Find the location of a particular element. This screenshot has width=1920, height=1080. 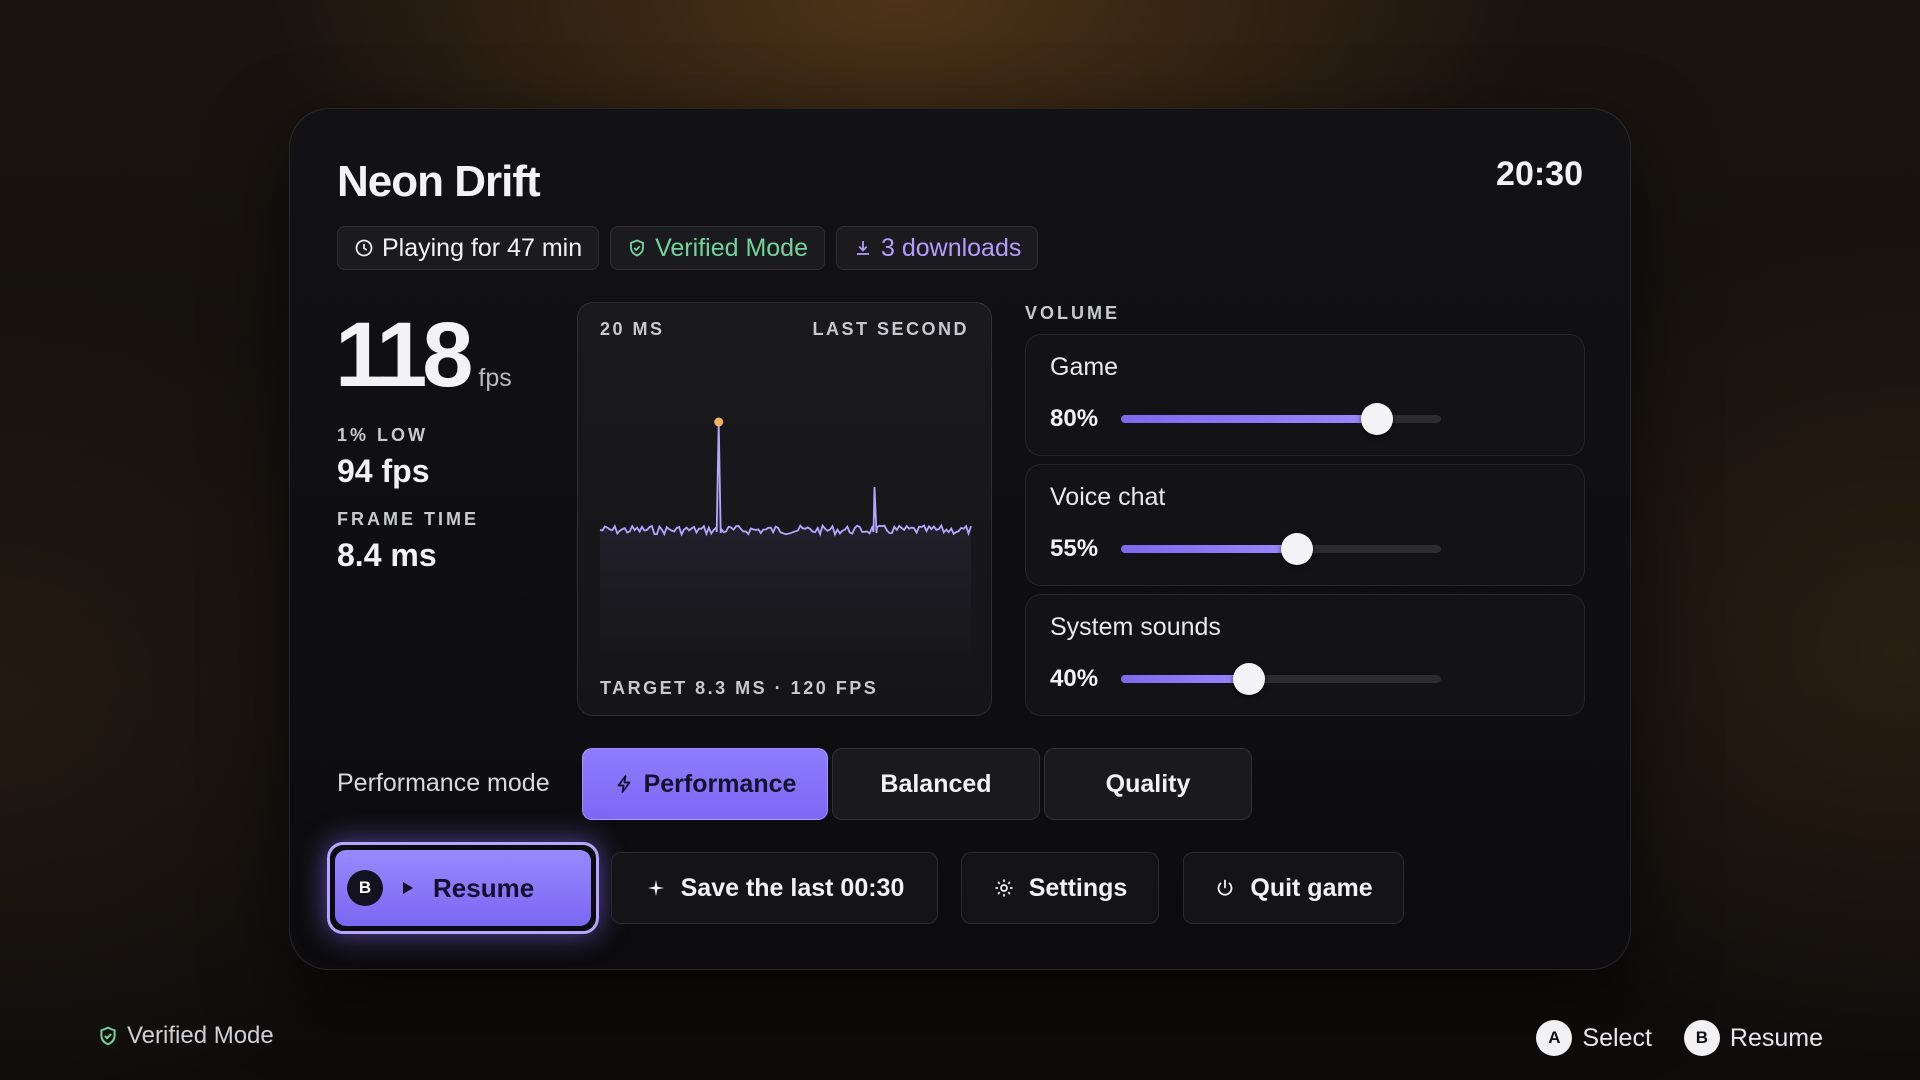

mode-quality-button: Quality is located at coordinates (1148, 784).